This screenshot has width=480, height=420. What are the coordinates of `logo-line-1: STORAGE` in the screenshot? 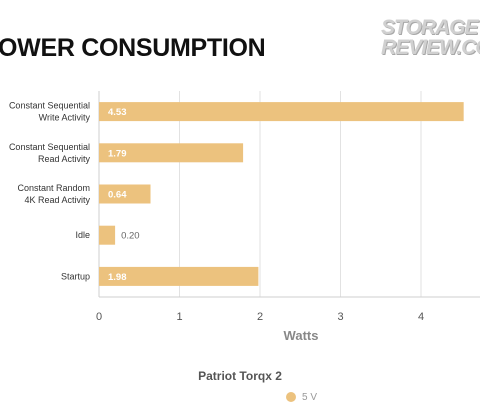 It's located at (429, 28).